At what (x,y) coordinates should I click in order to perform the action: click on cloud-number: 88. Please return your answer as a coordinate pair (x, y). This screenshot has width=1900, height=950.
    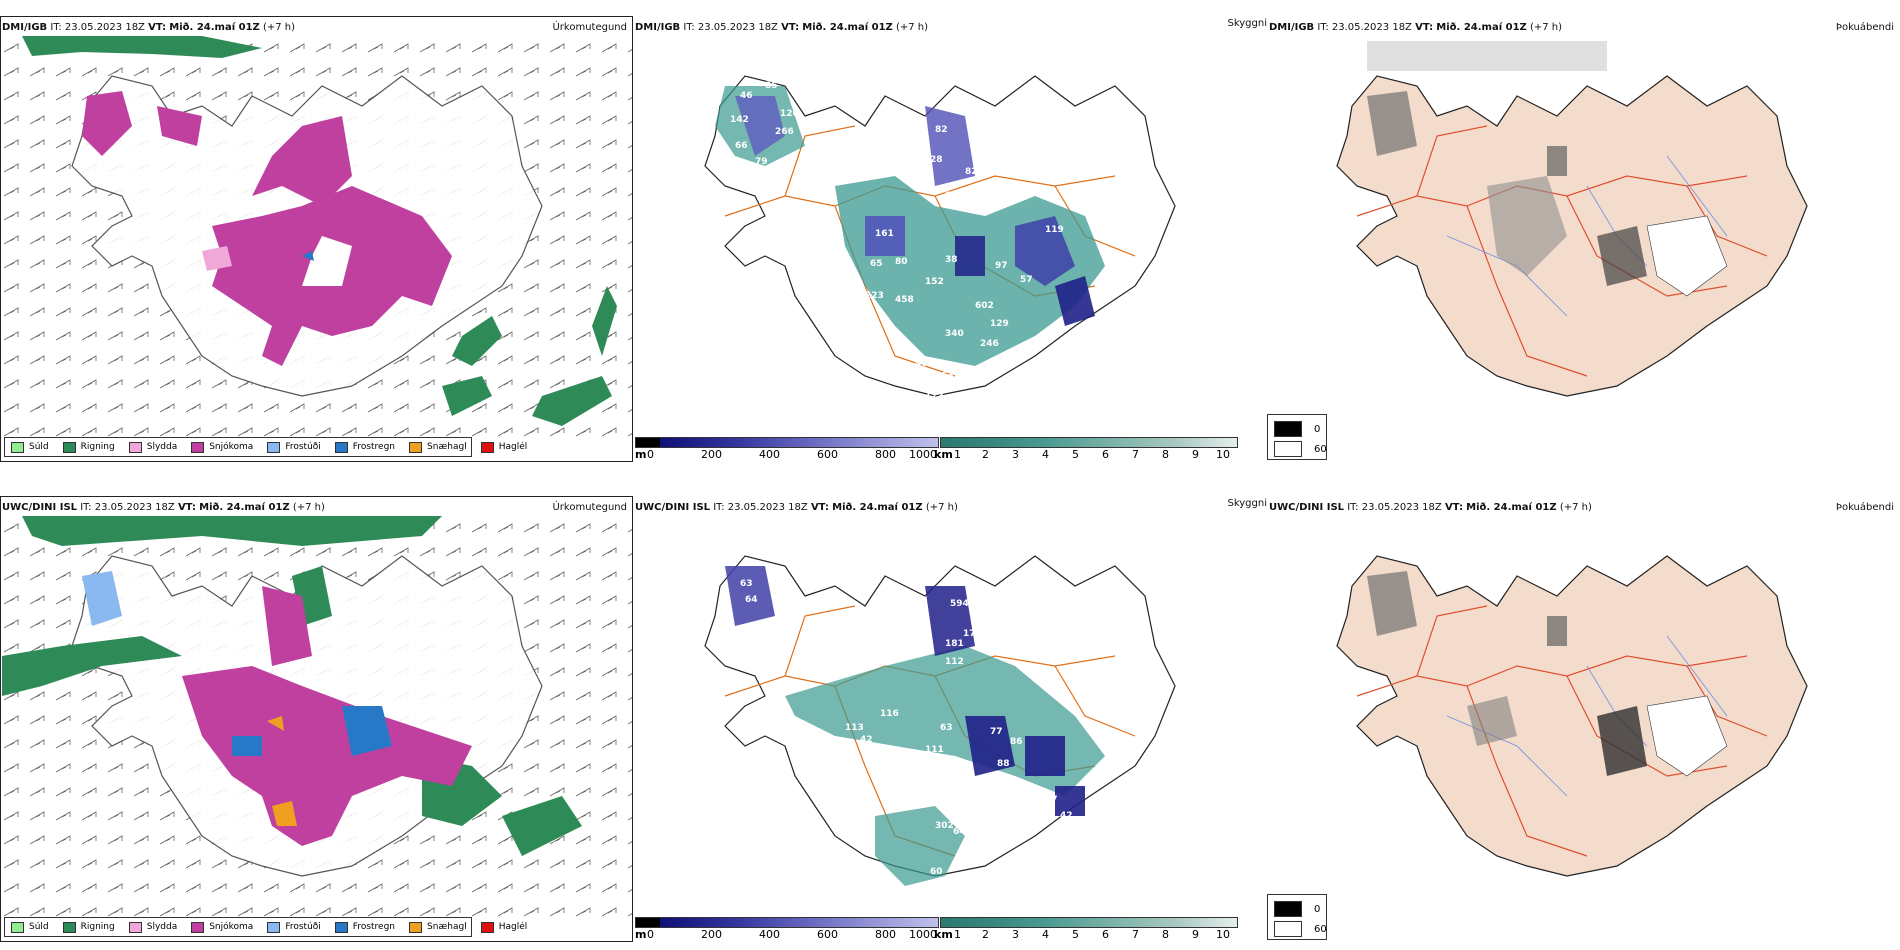
    Looking at the image, I should click on (1003, 764).